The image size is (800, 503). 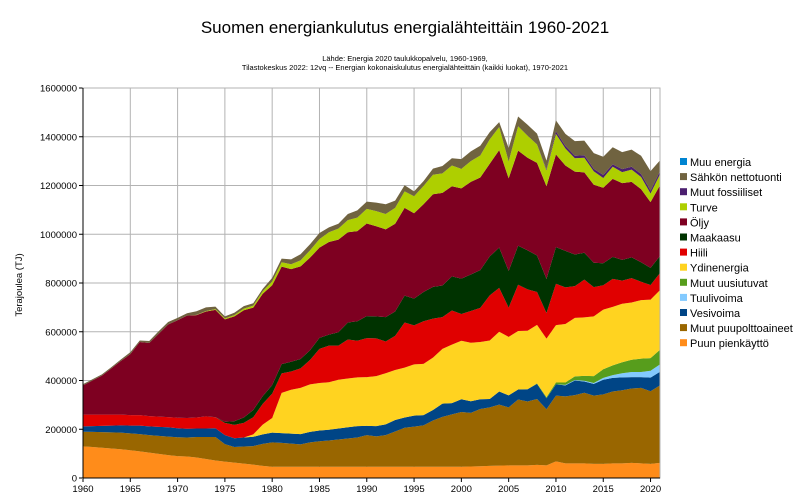 I want to click on x-tick-label: 1995, so click(x=413, y=489).